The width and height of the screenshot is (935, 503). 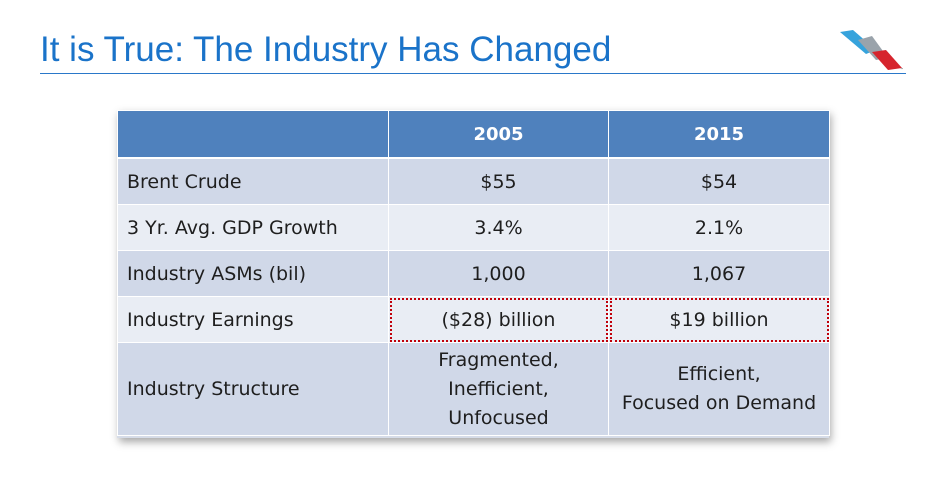 I want to click on header-label-col, so click(x=253, y=134).